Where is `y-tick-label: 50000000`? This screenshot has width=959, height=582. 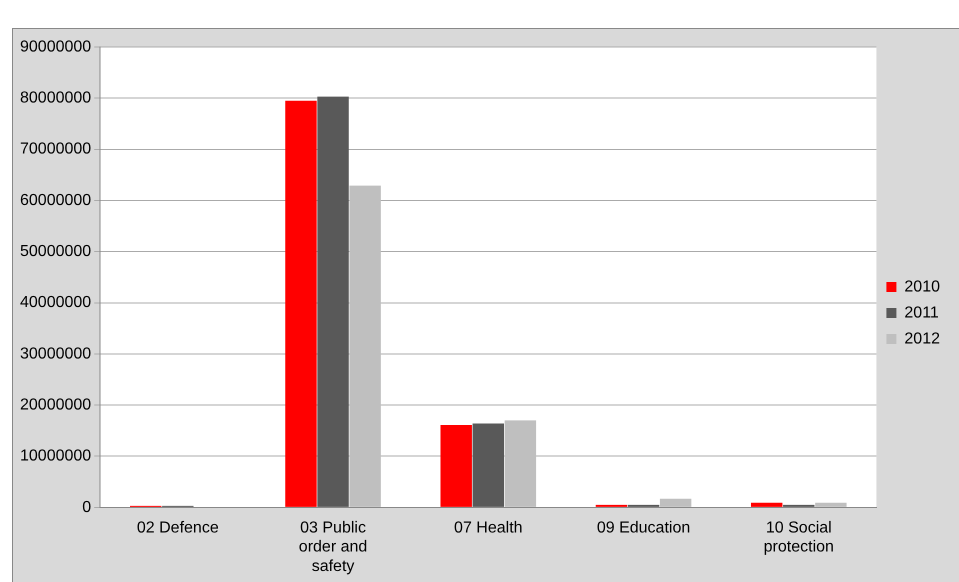 y-tick-label: 50000000 is located at coordinates (56, 251).